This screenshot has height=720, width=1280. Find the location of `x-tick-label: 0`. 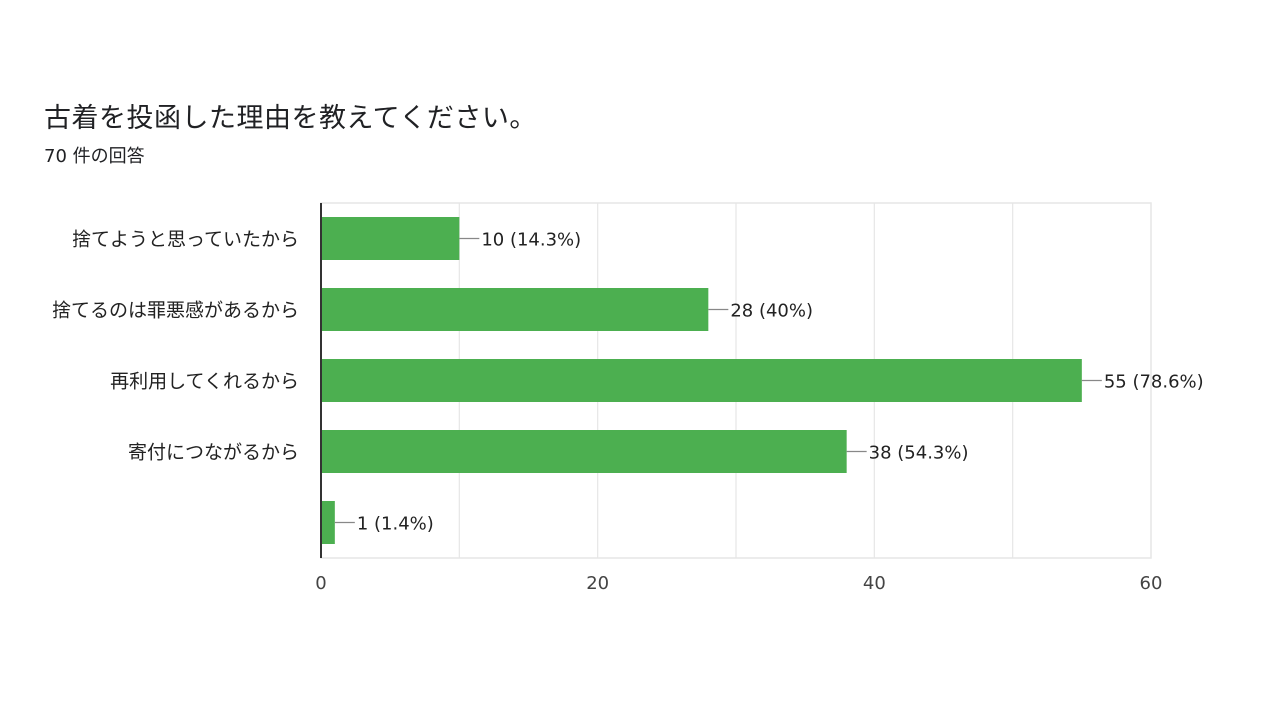

x-tick-label: 0 is located at coordinates (320, 583).